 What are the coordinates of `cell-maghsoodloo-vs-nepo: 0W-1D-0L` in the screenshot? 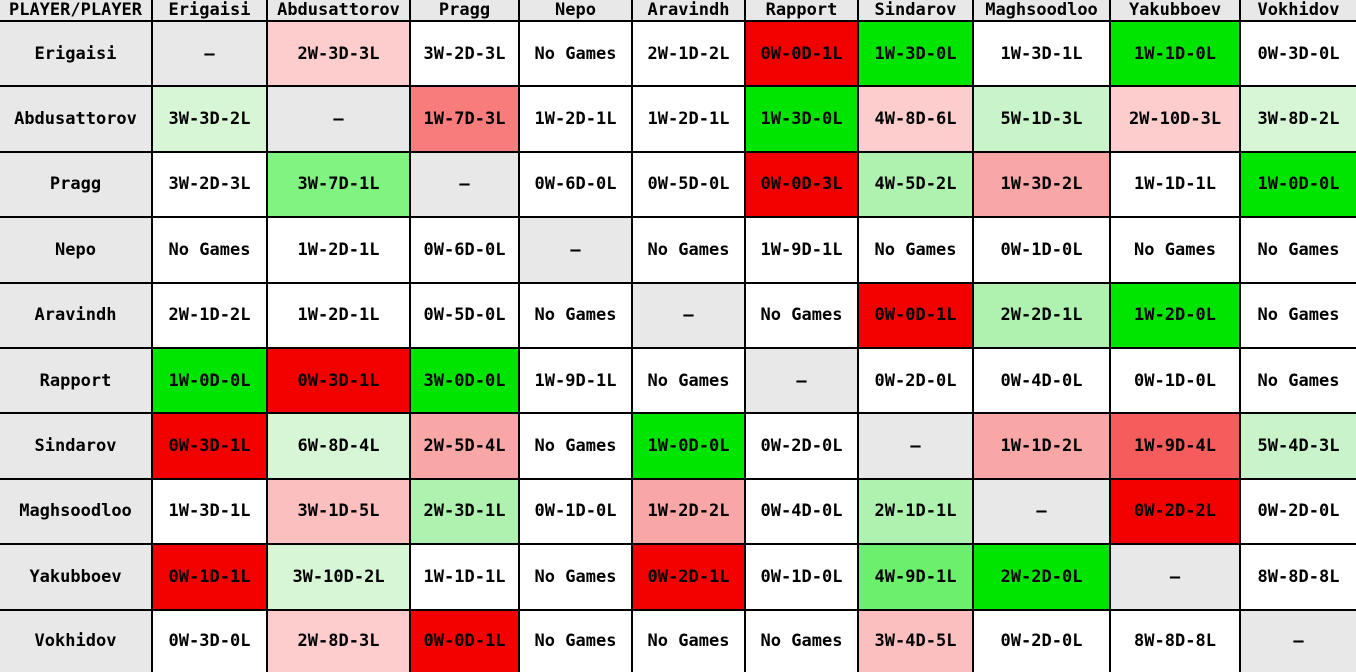 It's located at (575, 511).